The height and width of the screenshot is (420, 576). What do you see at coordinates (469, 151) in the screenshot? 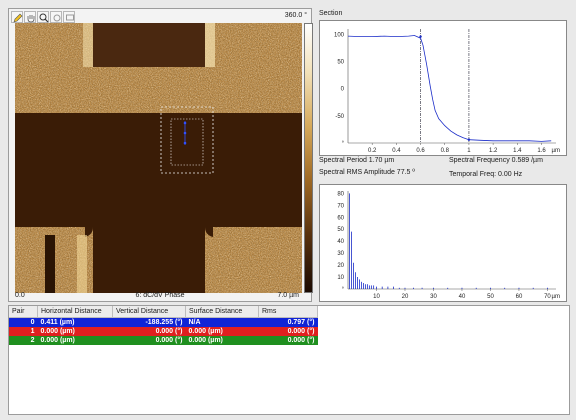
I see `x-tick-label: 1` at bounding box center [469, 151].